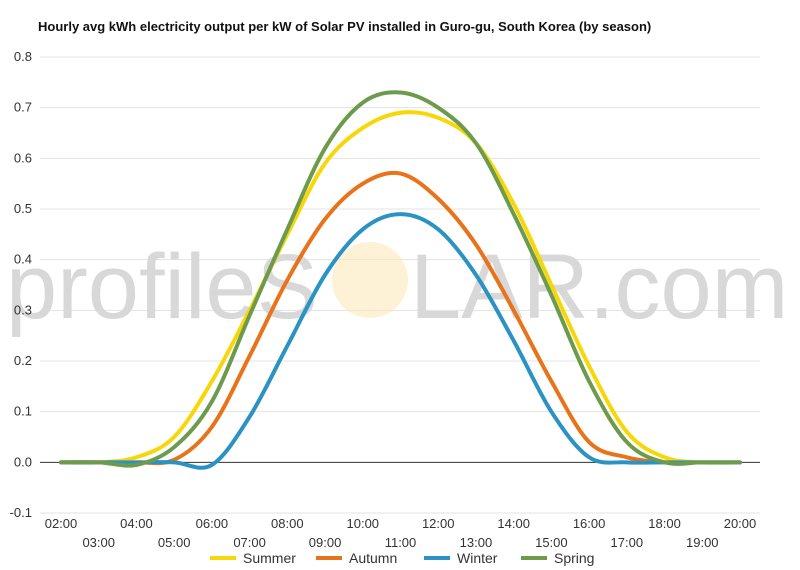 The image size is (800, 570). What do you see at coordinates (23, 461) in the screenshot?
I see `y-tick-label: 0.0` at bounding box center [23, 461].